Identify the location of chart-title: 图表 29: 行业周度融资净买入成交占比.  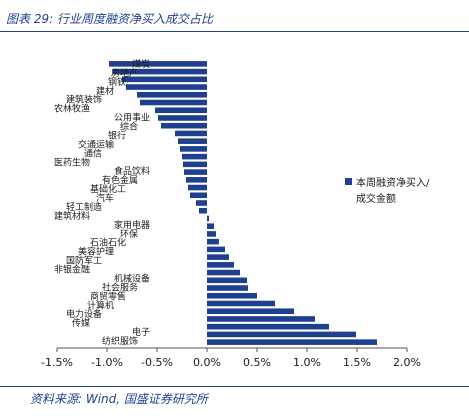
(109, 19).